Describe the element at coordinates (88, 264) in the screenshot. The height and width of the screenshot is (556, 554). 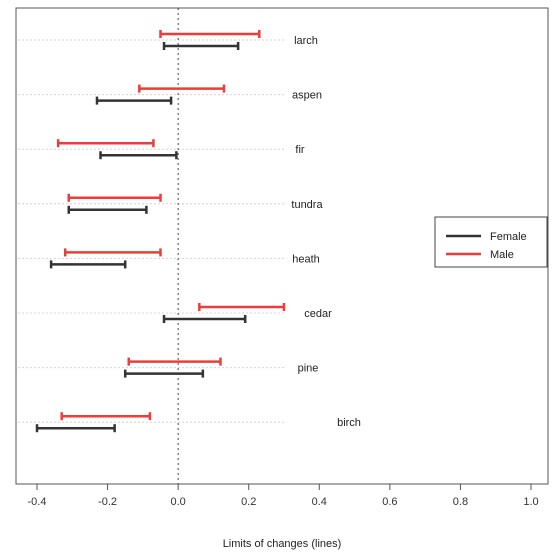
I see `interval-female-heath` at that location.